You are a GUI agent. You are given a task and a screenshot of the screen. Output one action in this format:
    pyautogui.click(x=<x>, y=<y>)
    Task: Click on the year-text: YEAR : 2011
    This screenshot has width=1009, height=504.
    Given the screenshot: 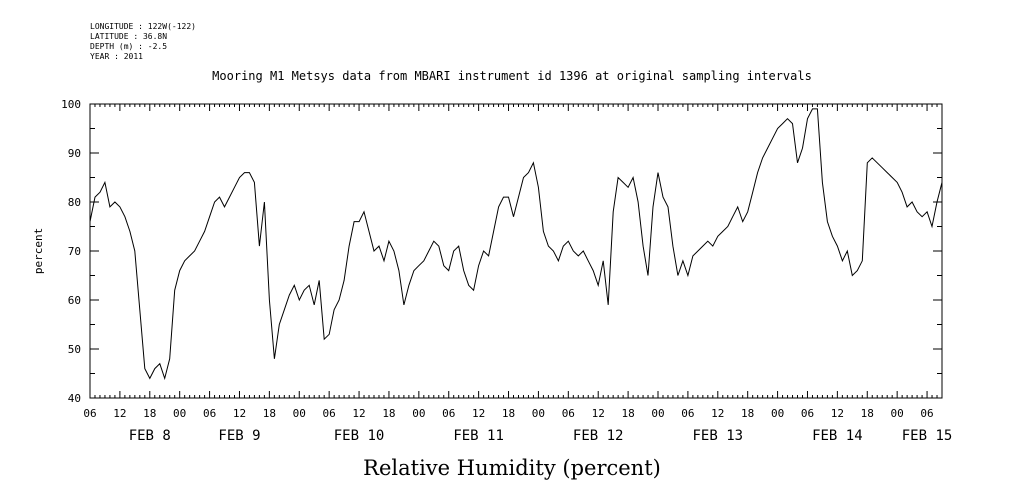 What is the action you would take?
    pyautogui.click(x=116, y=56)
    